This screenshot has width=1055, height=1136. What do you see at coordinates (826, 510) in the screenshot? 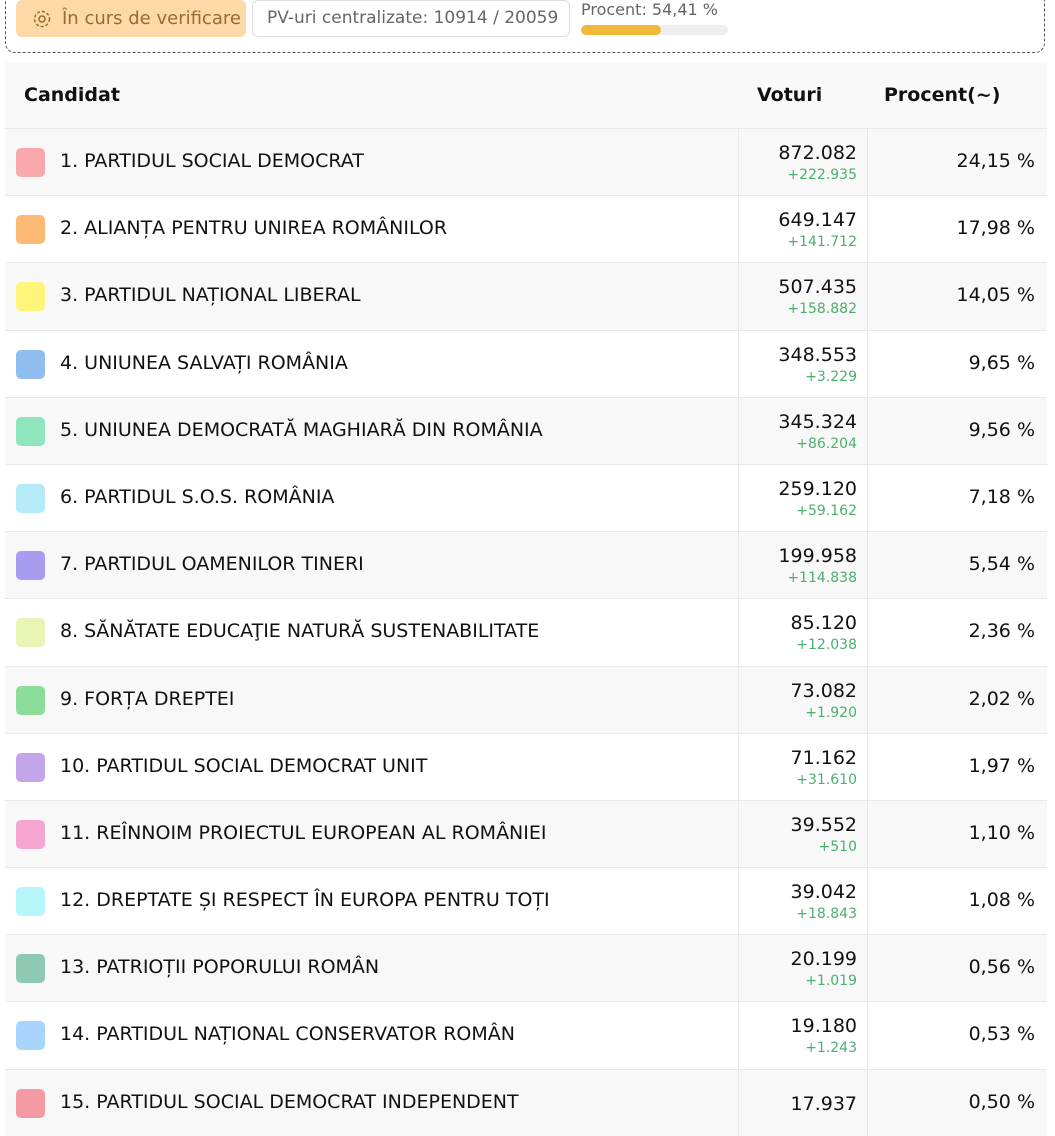
I see `votes-delta: +59.162` at bounding box center [826, 510].